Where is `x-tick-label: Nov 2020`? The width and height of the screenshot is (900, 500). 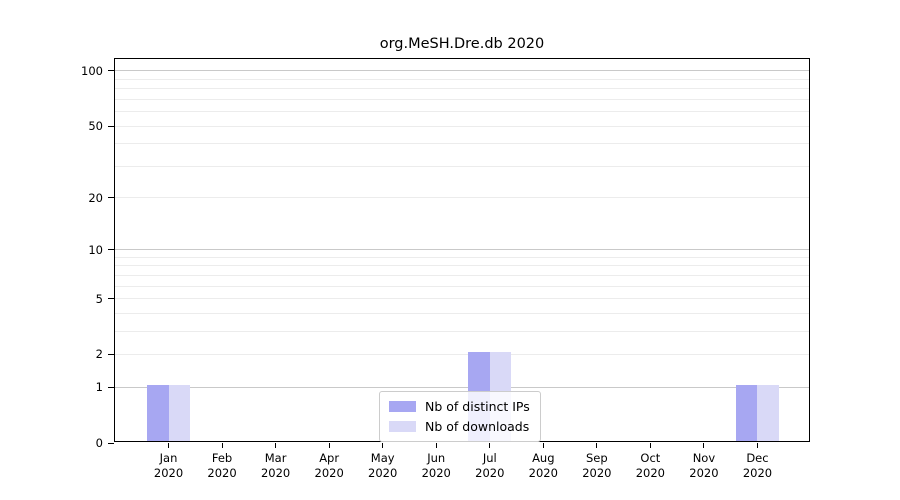 x-tick-label: Nov 2020 is located at coordinates (704, 466).